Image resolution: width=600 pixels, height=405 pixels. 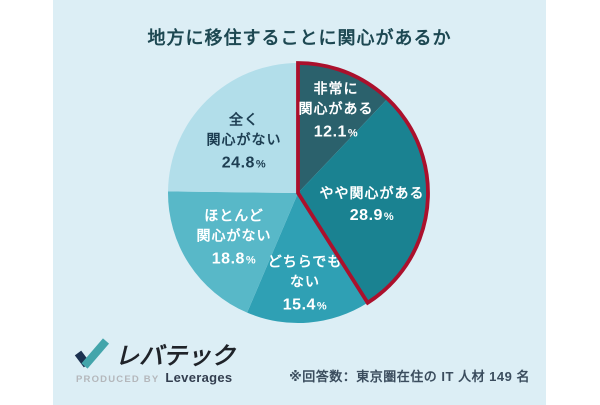 What do you see at coordinates (92, 353) in the screenshot?
I see `levtech-check-icon` at bounding box center [92, 353].